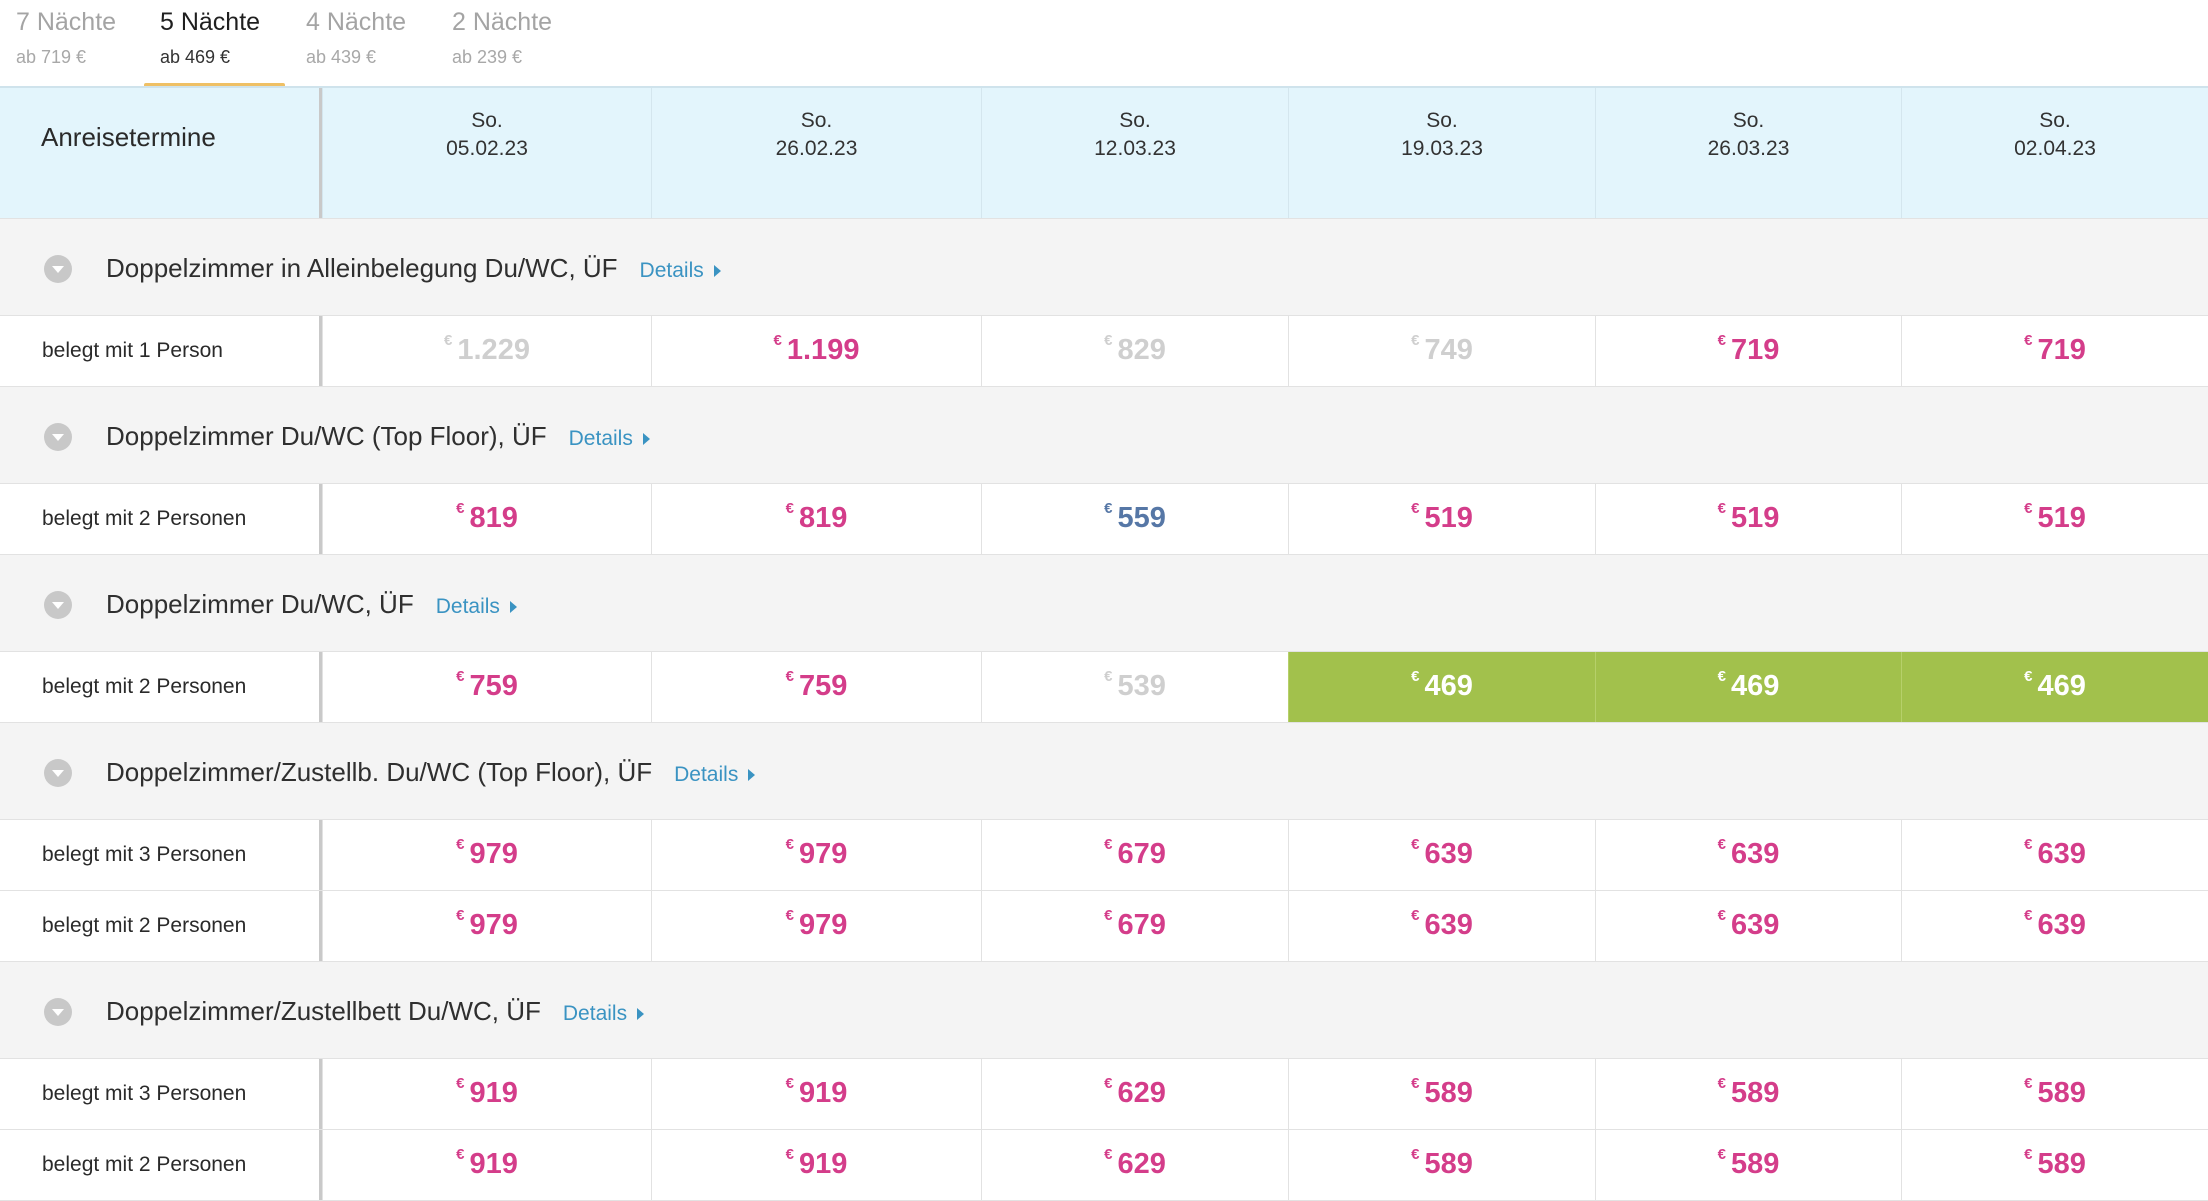  Describe the element at coordinates (1441, 351) in the screenshot. I see `price-cell: €749` at that location.